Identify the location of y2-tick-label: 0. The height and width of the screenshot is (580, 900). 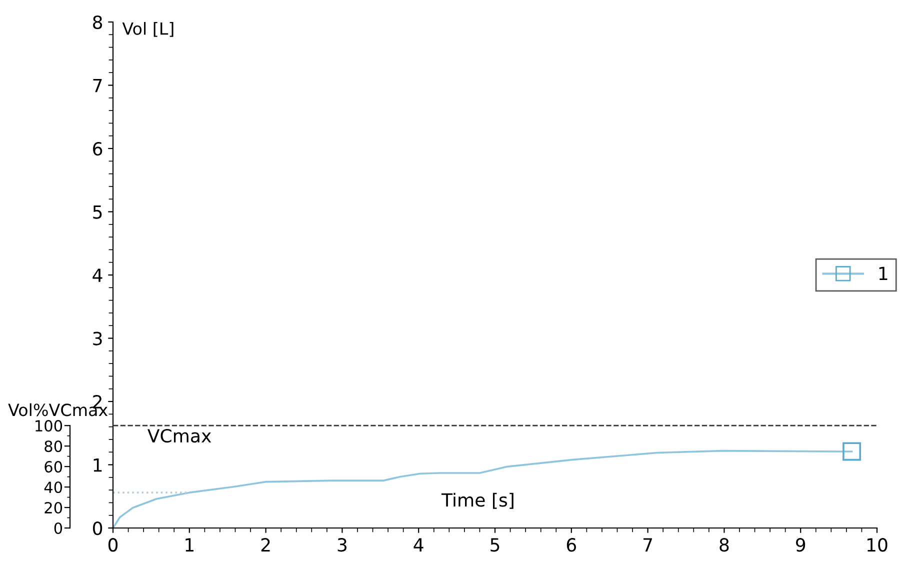
(58, 528).